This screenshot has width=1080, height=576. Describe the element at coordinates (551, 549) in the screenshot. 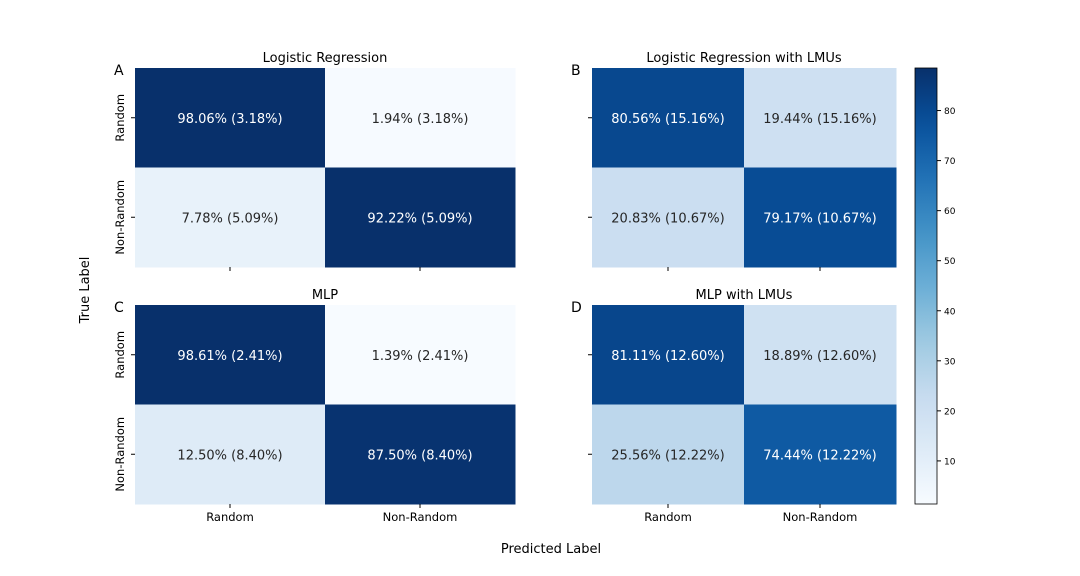

I see `x-axis-label: Predicted Label` at that location.